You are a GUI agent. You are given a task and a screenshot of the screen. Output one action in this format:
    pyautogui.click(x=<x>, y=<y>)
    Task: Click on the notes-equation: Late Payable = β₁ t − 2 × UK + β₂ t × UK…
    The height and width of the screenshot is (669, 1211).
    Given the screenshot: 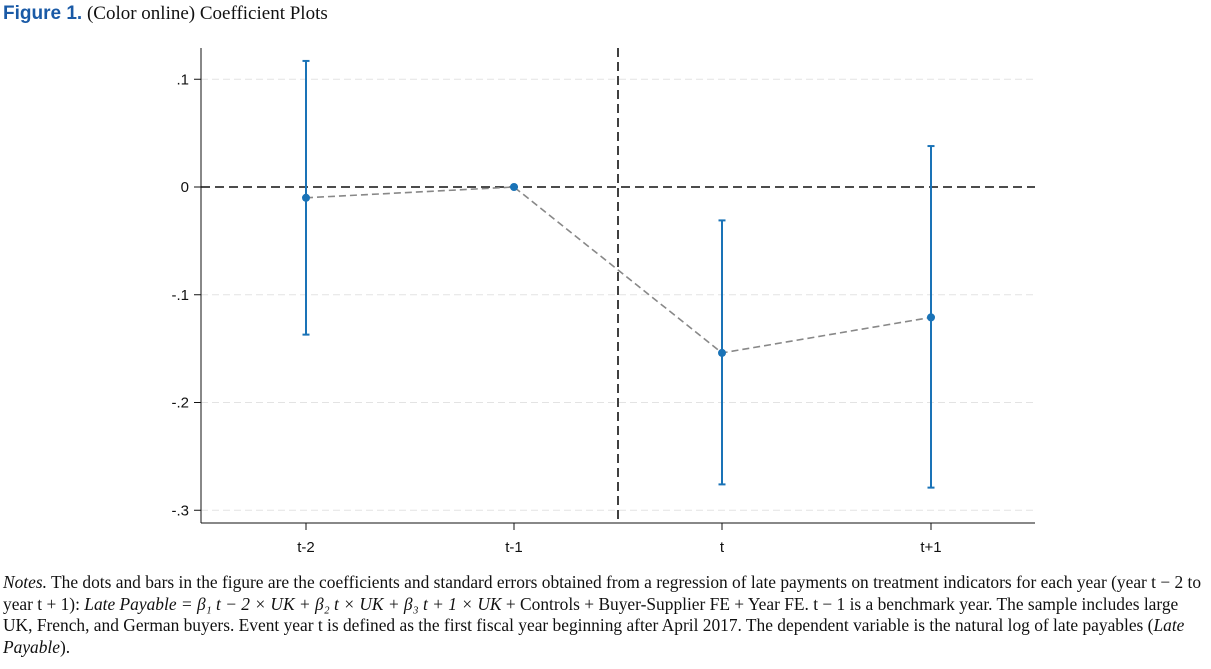 What is the action you would take?
    pyautogui.click(x=293, y=603)
    